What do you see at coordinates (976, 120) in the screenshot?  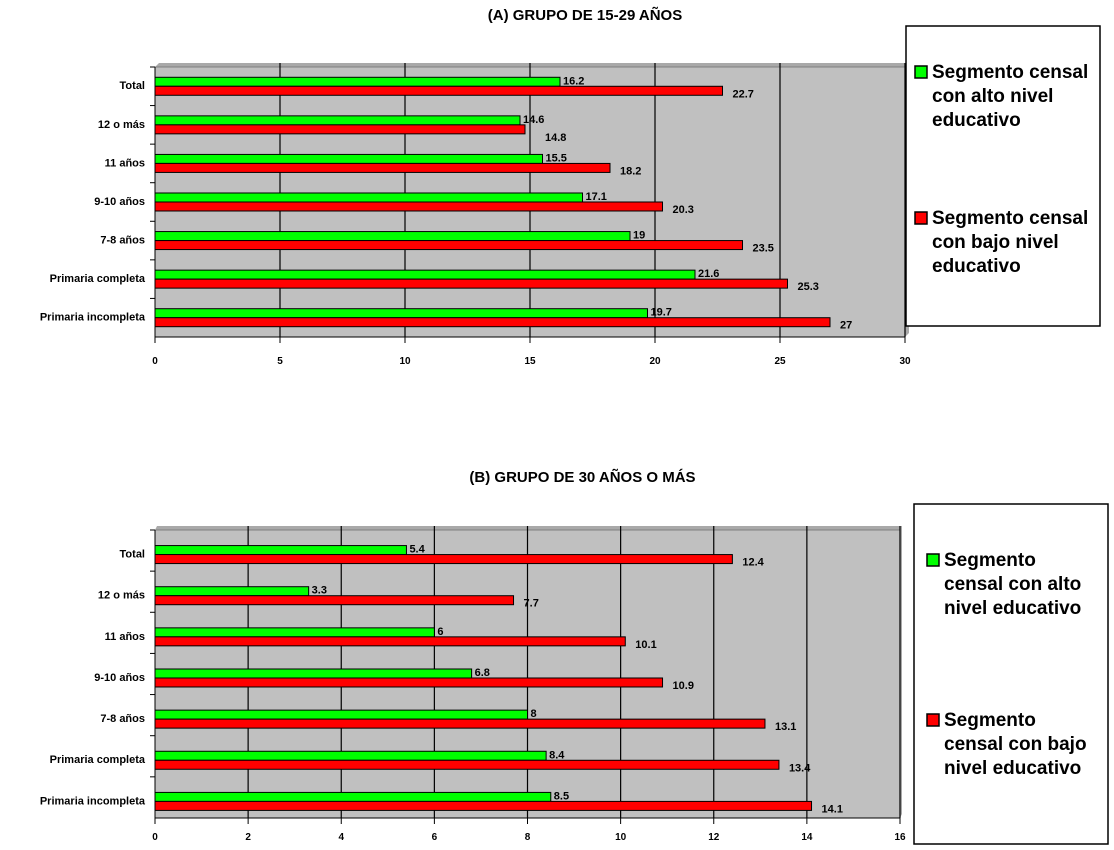 I see `legend-label-alto: educativo` at bounding box center [976, 120].